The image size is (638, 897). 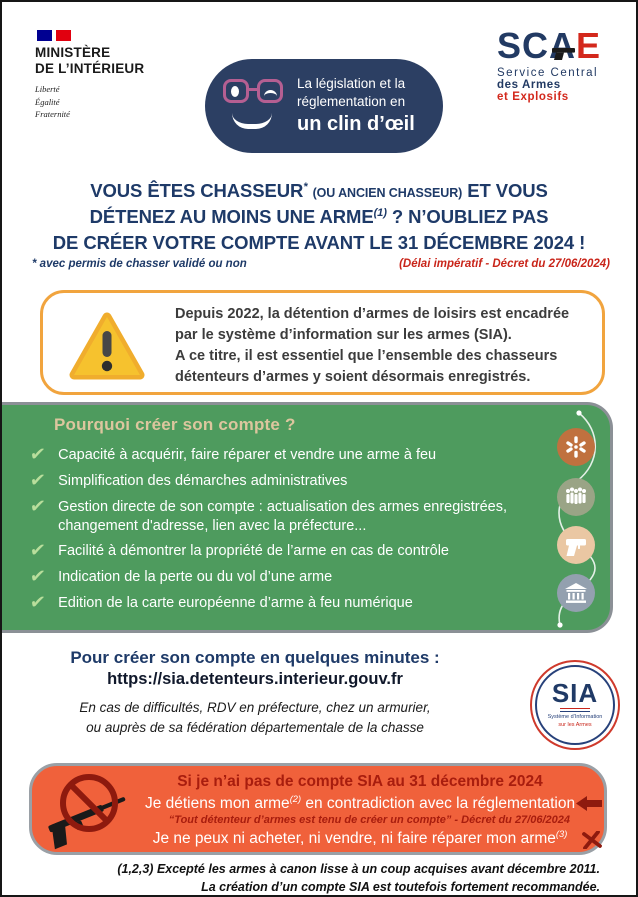 I want to click on glasses-wink-icon, so click(x=255, y=106).